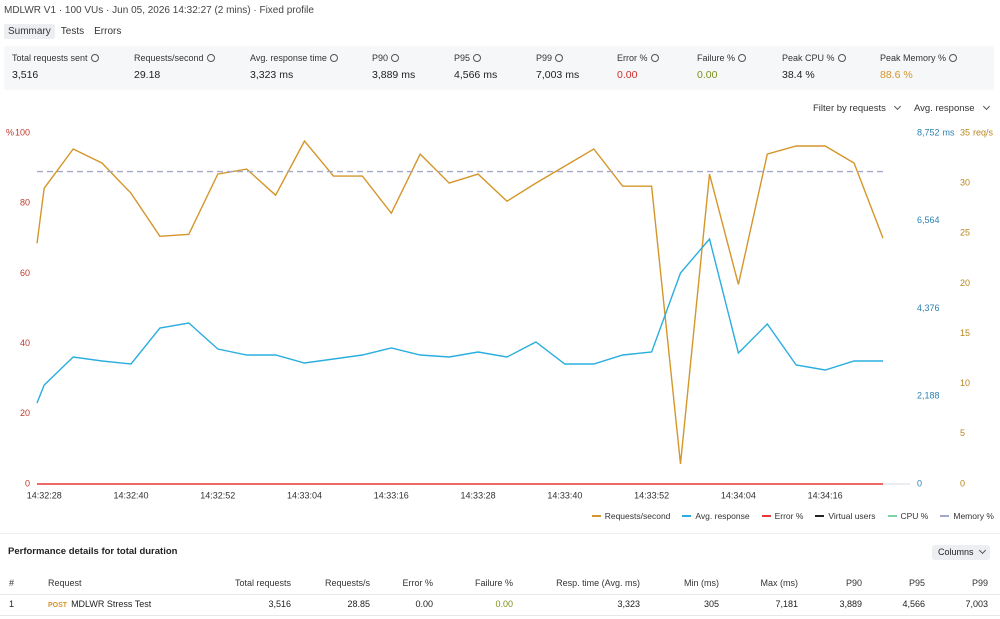  I want to click on stat-value: 3,889 ms, so click(394, 75).